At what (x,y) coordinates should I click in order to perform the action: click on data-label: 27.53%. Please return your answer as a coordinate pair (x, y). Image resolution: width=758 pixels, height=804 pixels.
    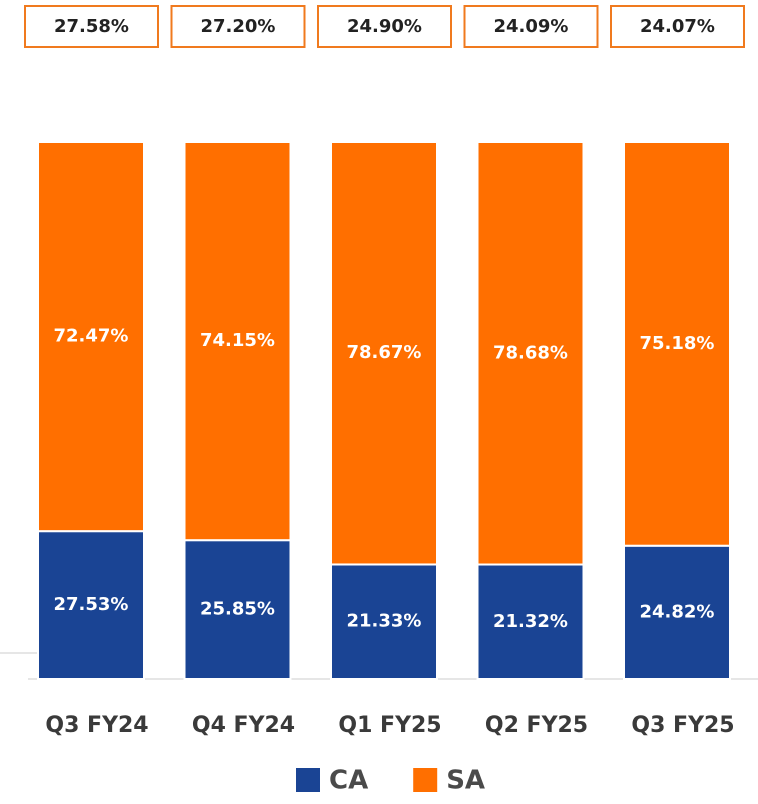
    Looking at the image, I should click on (91, 604).